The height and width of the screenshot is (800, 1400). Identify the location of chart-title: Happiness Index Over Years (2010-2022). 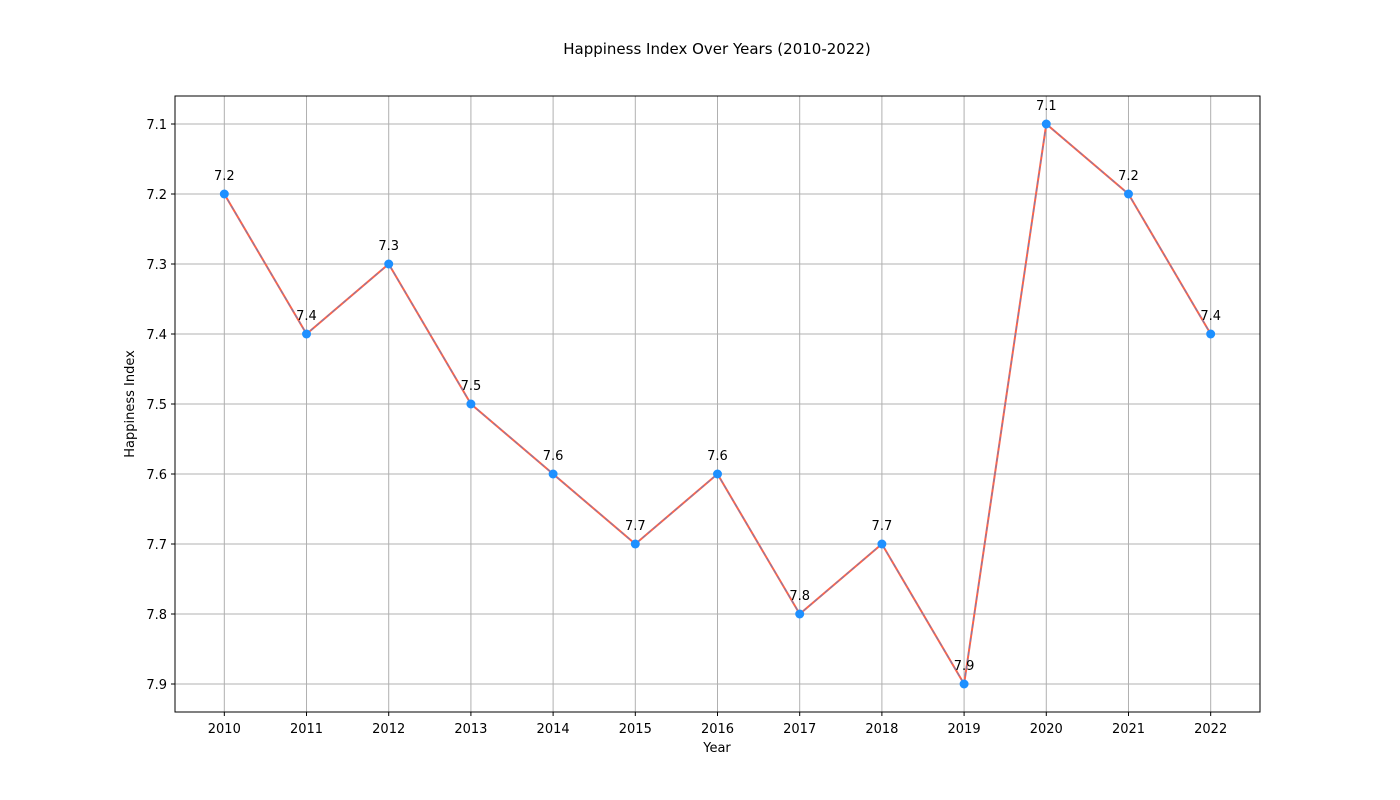
(717, 49).